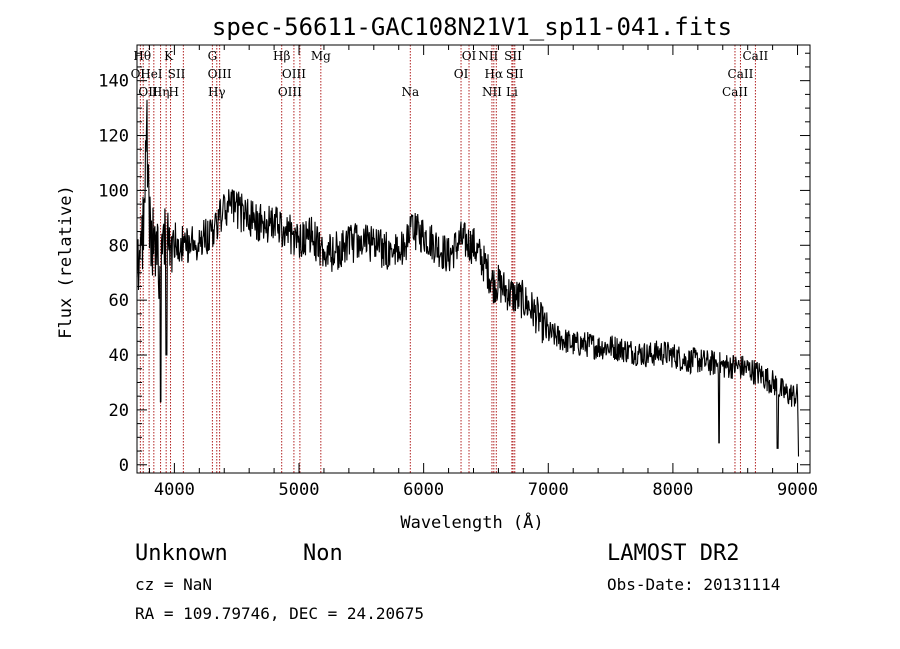 The width and height of the screenshot is (900, 649). I want to click on spectral-line-label: Hβ, so click(281, 56).